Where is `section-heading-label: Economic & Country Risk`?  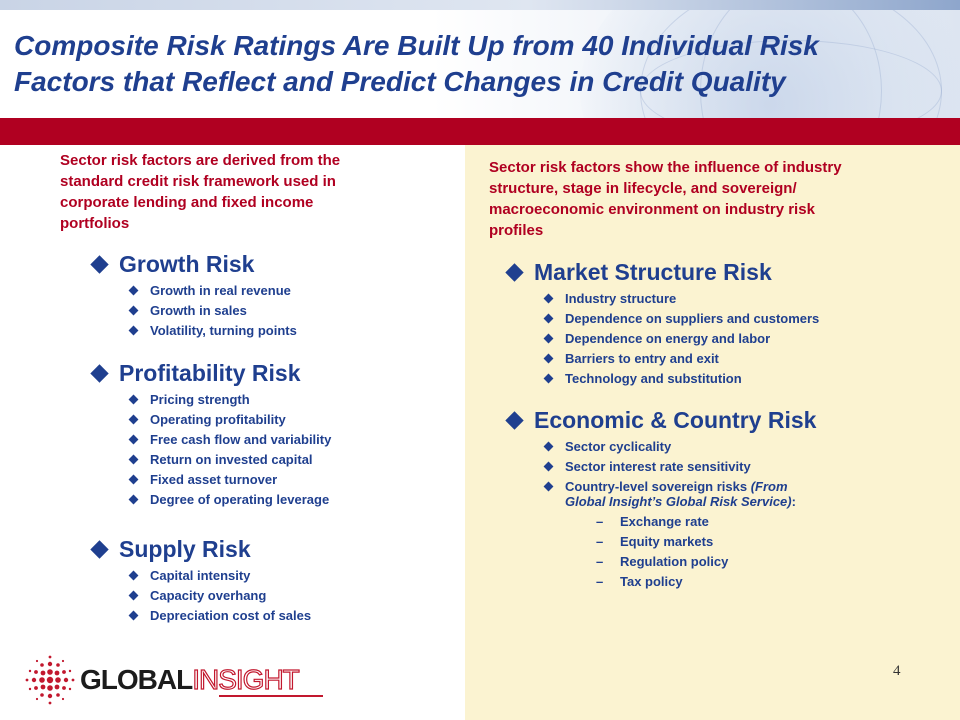 section-heading-label: Economic & Country Risk is located at coordinates (675, 419).